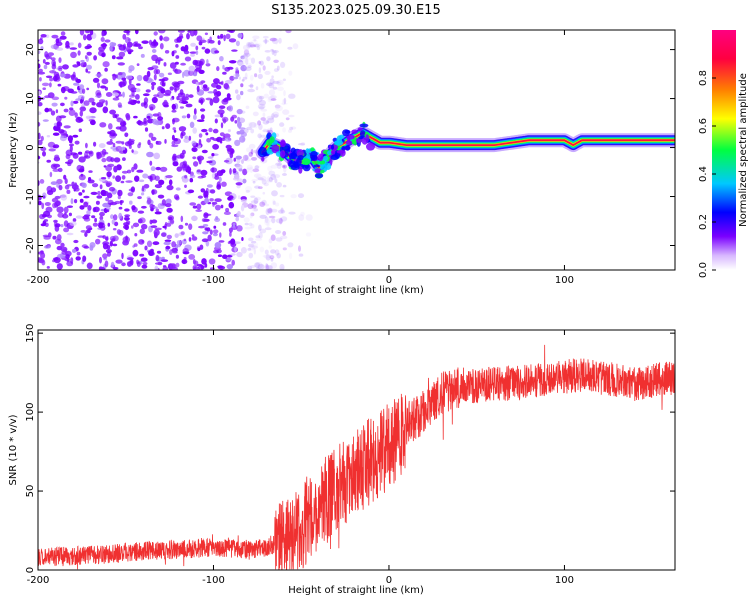 The image size is (750, 604). Describe the element at coordinates (703, 174) in the screenshot. I see `colorbar-tick-label: 0.4` at that location.